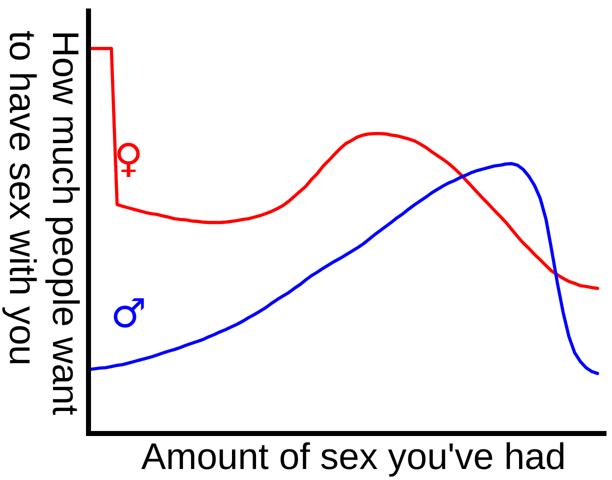  Describe the element at coordinates (129, 159) in the screenshot. I see `series-label: ♀` at that location.